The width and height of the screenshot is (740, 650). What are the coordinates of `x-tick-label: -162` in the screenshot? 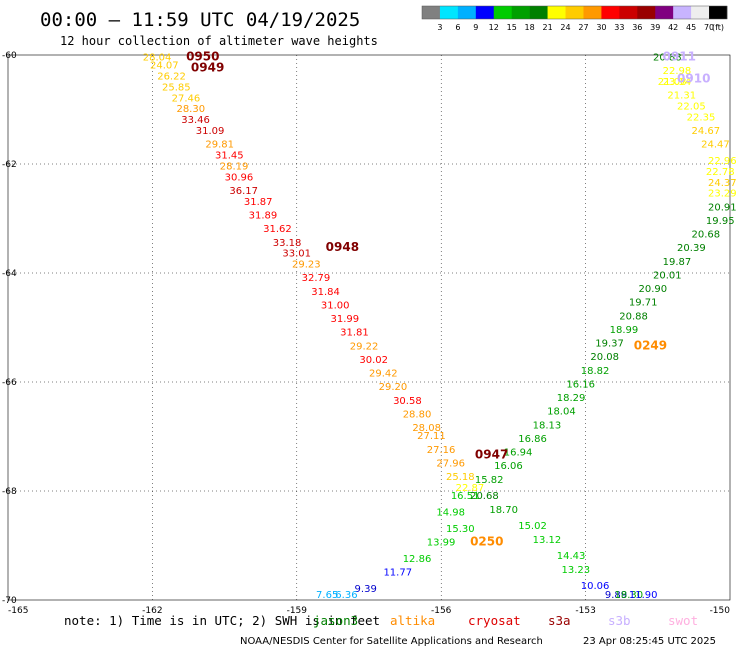 It's located at (152, 611).